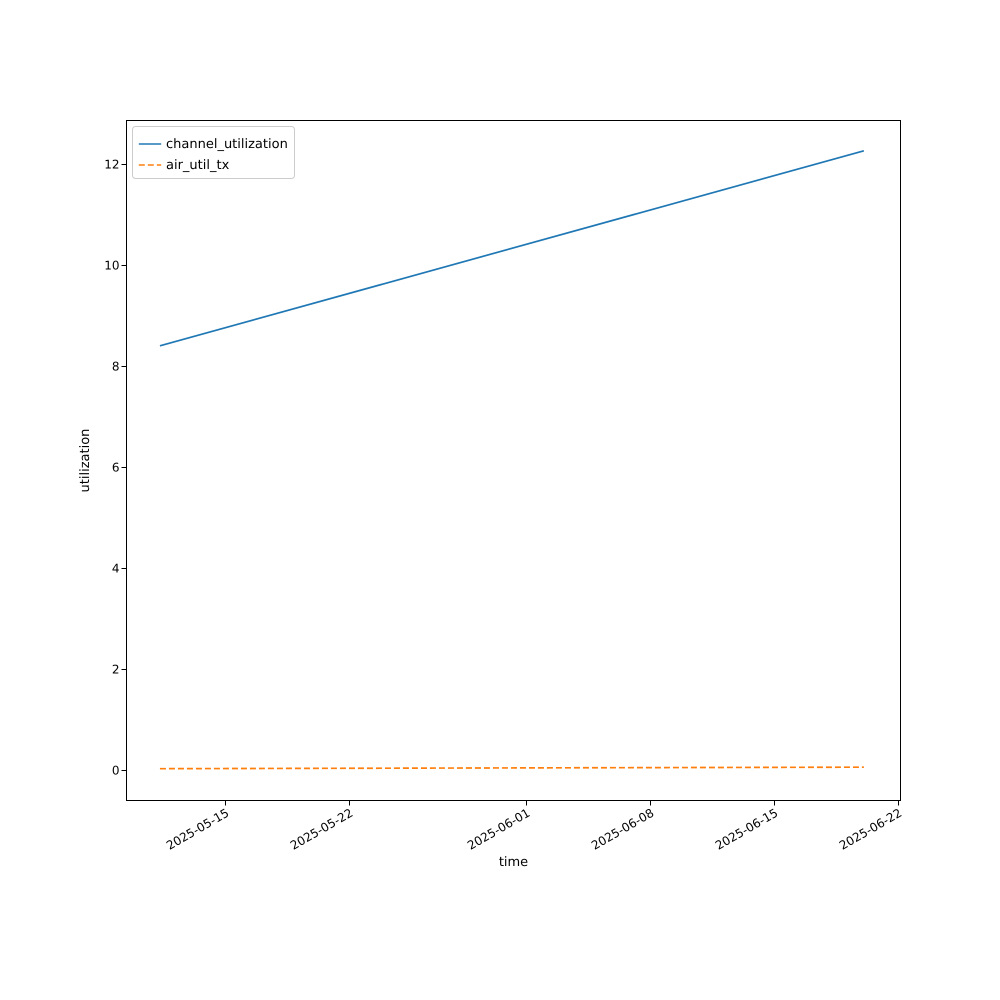 The width and height of the screenshot is (1000, 1000). I want to click on y-tick-label: 0, so click(116, 771).